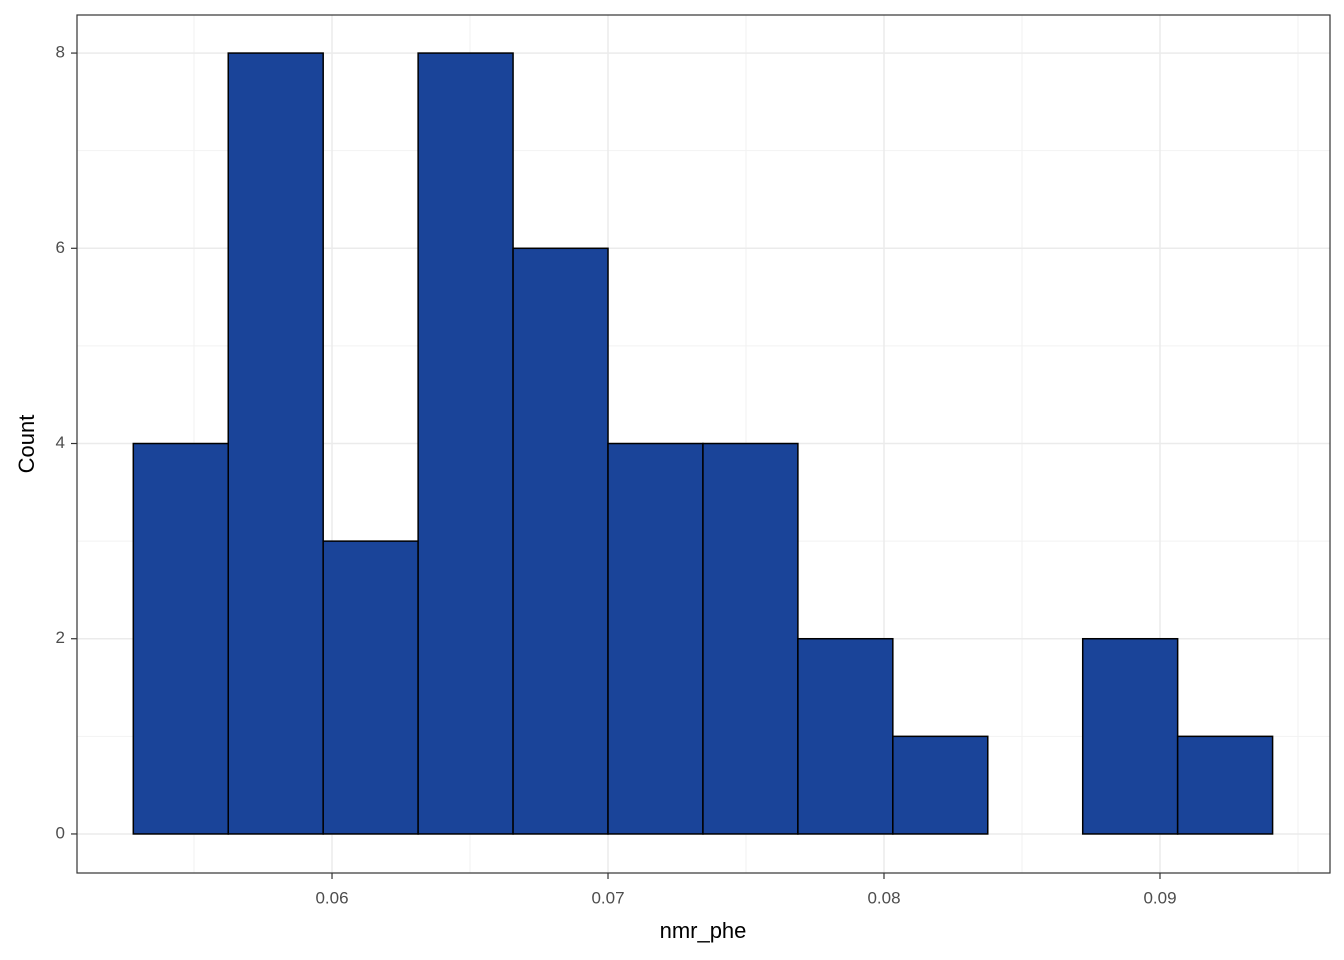  What do you see at coordinates (60, 442) in the screenshot?
I see `y-tick-label: 4` at bounding box center [60, 442].